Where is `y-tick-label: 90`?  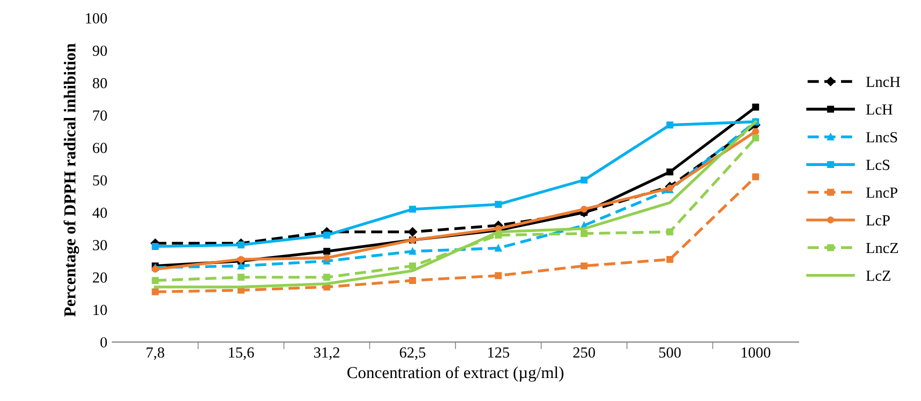
y-tick-label: 90 is located at coordinates (99, 51).